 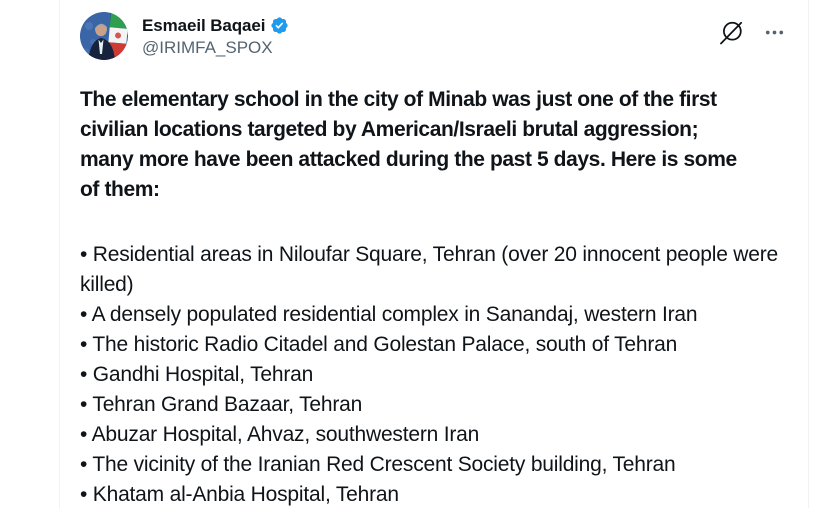 I want to click on author-name-row: Esmaeil Baqaei, so click(x=215, y=26).